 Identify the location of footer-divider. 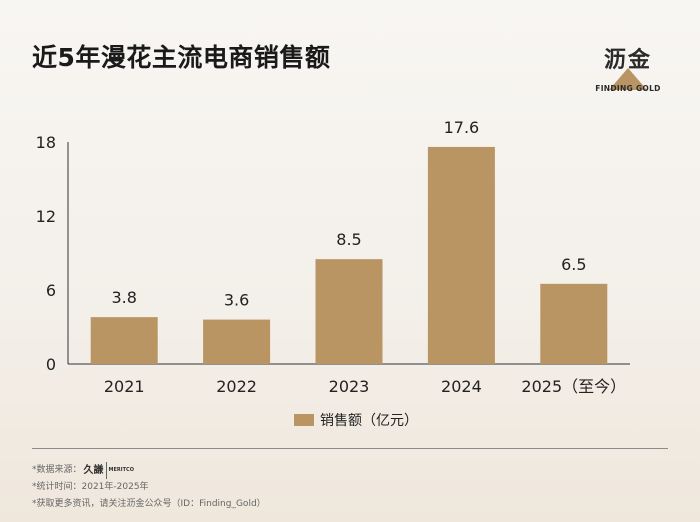
(350, 448).